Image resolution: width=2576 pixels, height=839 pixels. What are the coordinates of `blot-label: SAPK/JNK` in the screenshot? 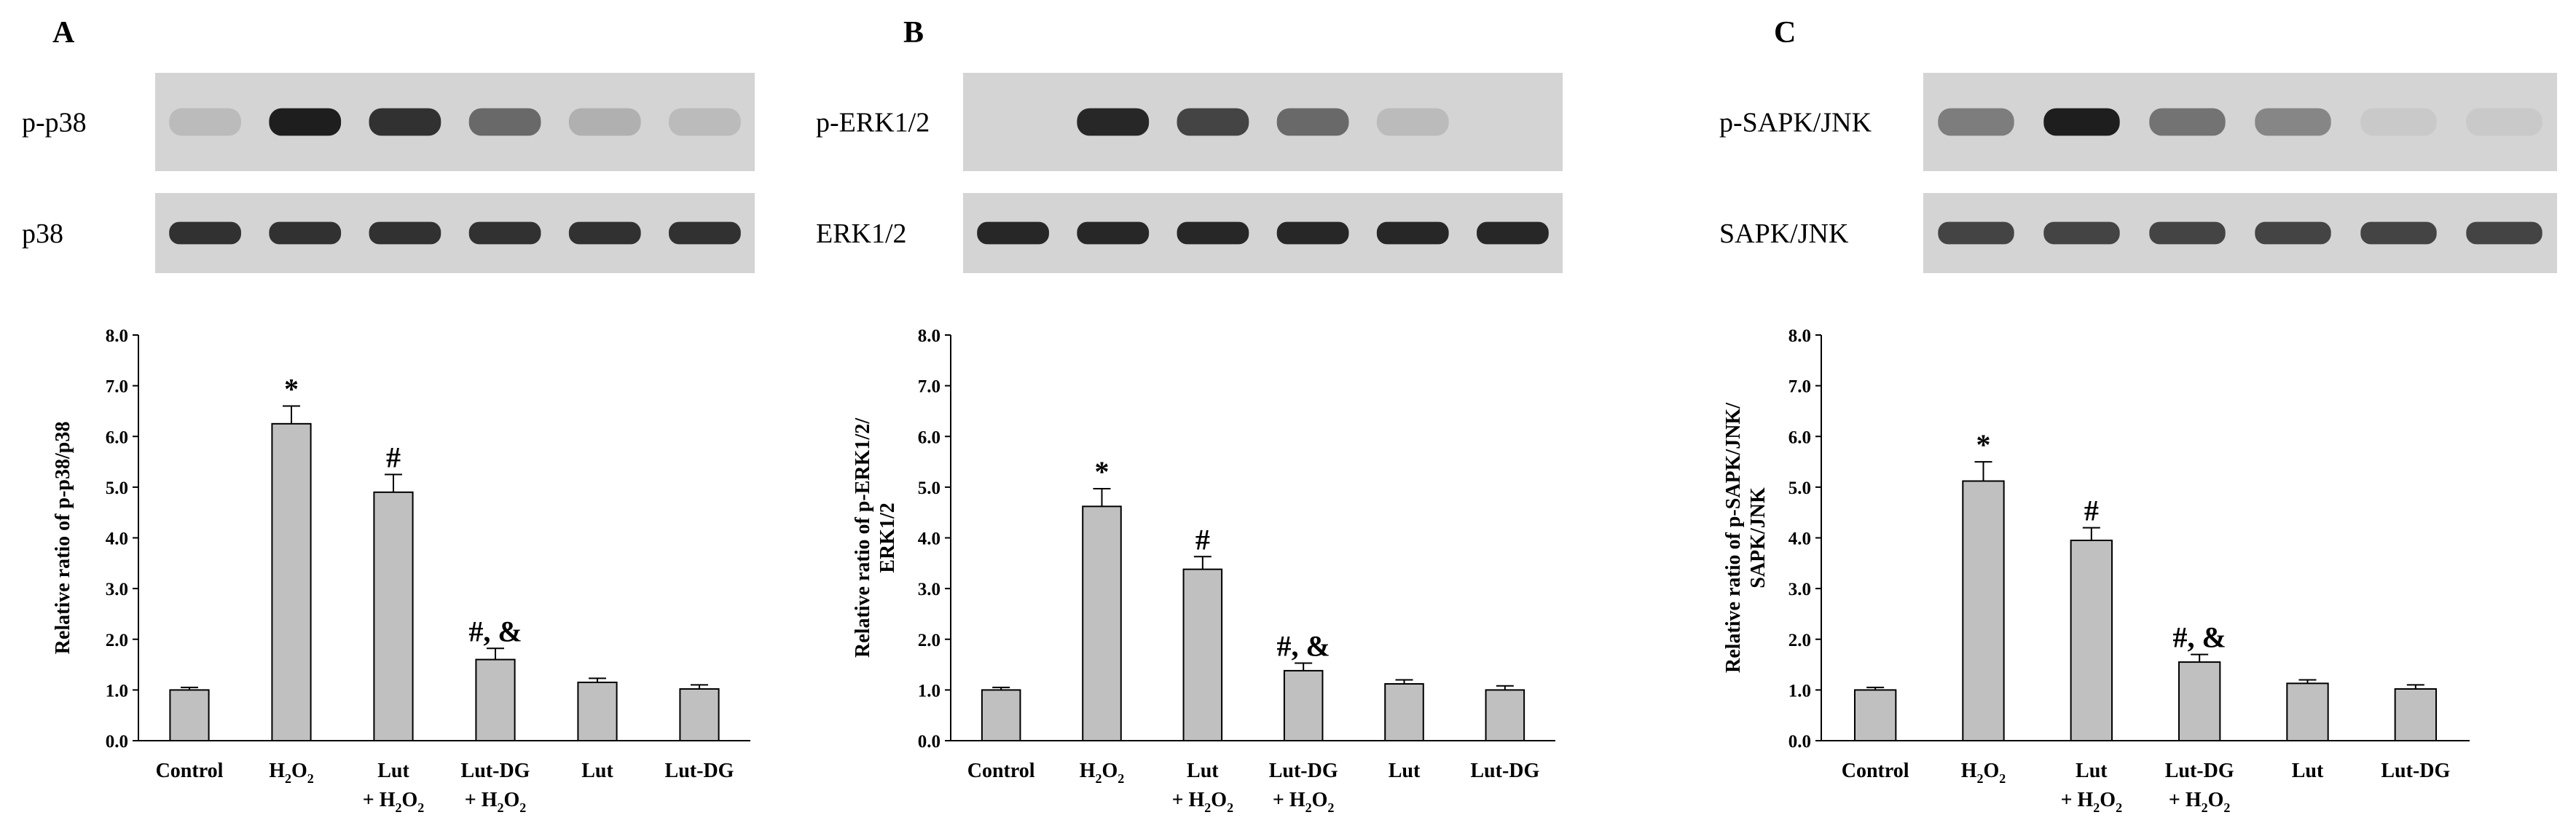 It's located at (1784, 234).